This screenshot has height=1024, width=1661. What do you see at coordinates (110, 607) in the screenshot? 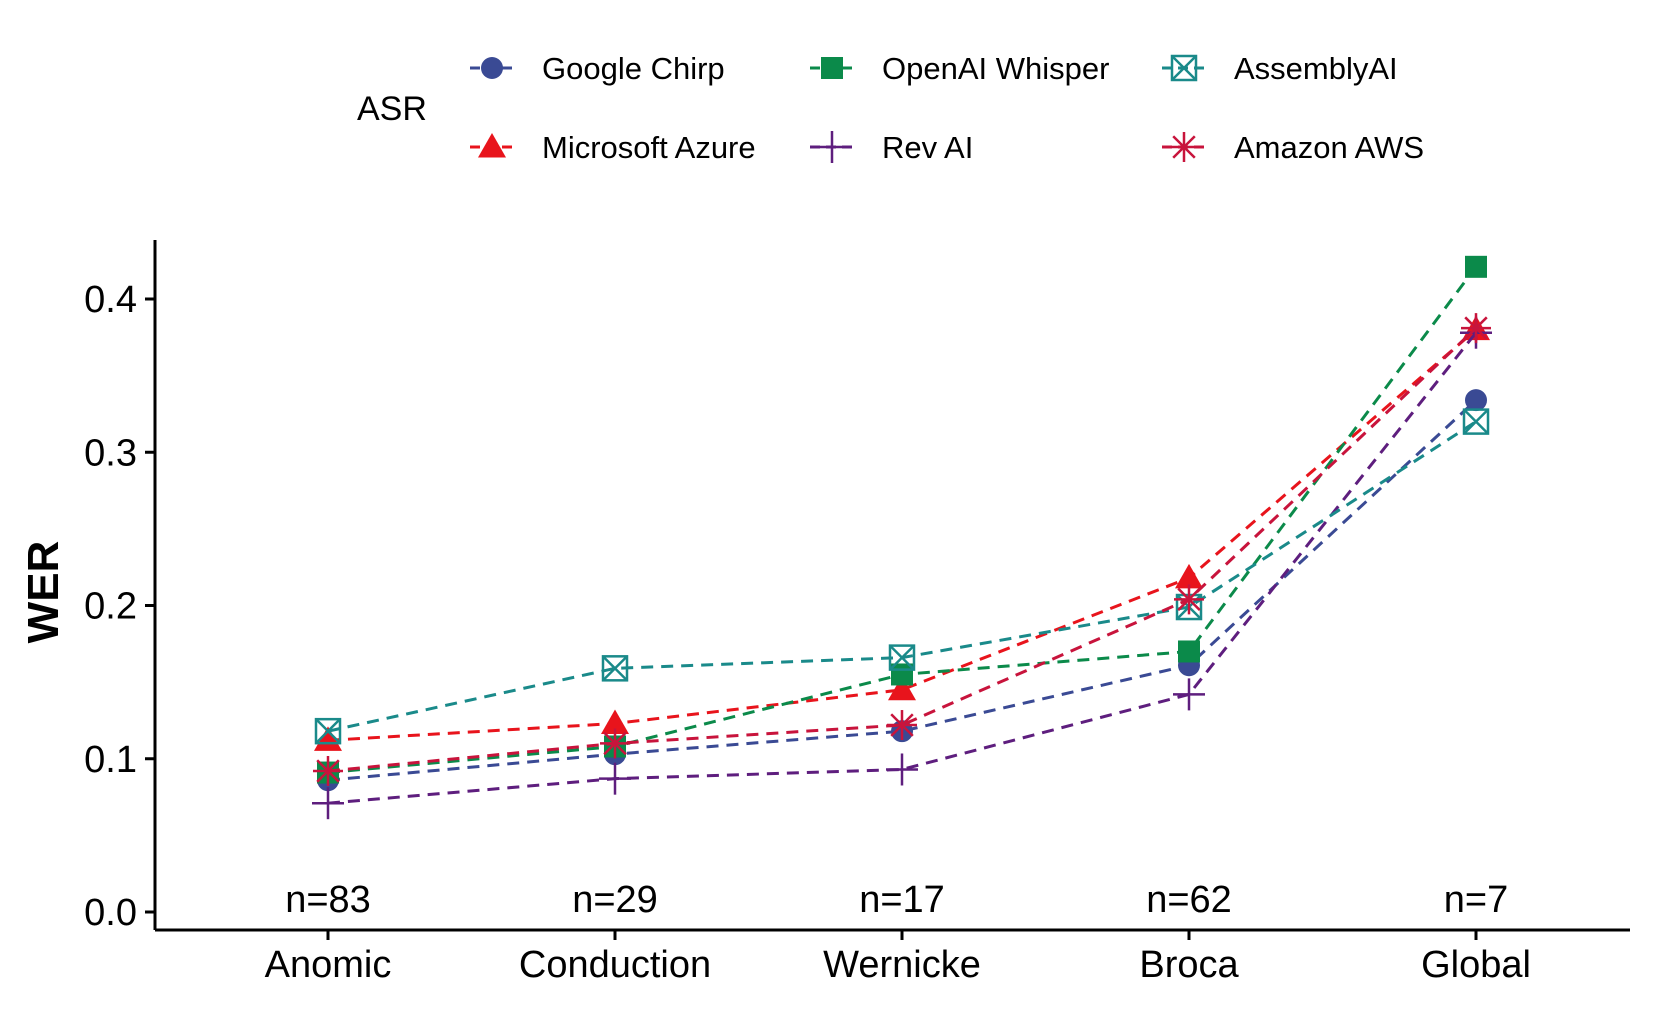
I see `y-tick-label: 0.2` at bounding box center [110, 607].